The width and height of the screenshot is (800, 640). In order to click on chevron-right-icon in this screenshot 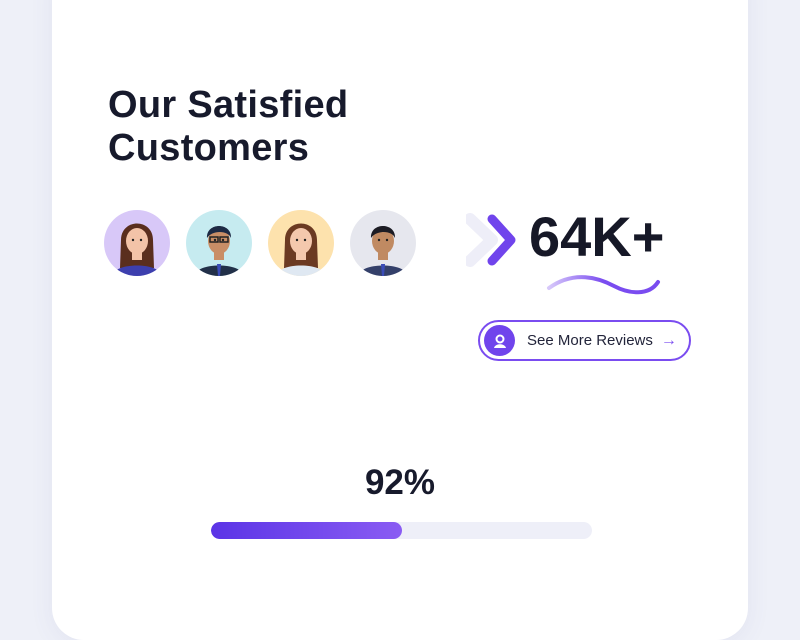, I will do `click(491, 240)`.